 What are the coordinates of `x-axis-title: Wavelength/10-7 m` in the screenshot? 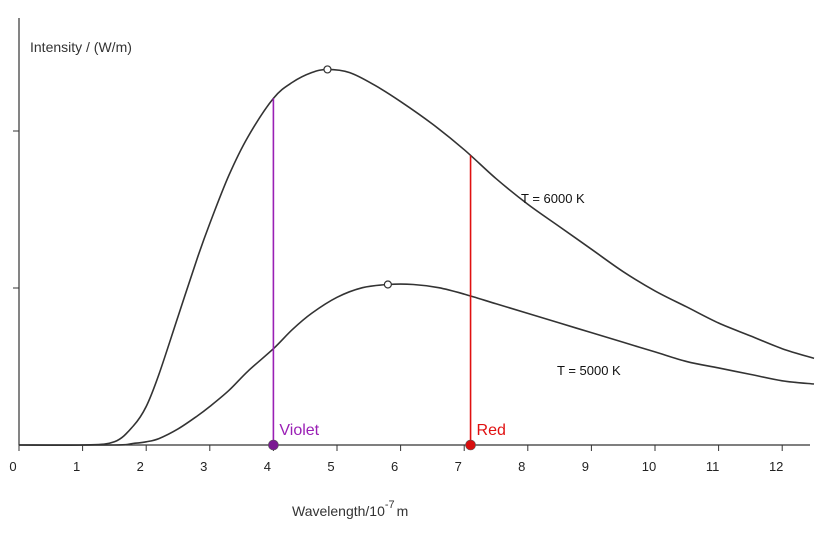 It's located at (350, 509).